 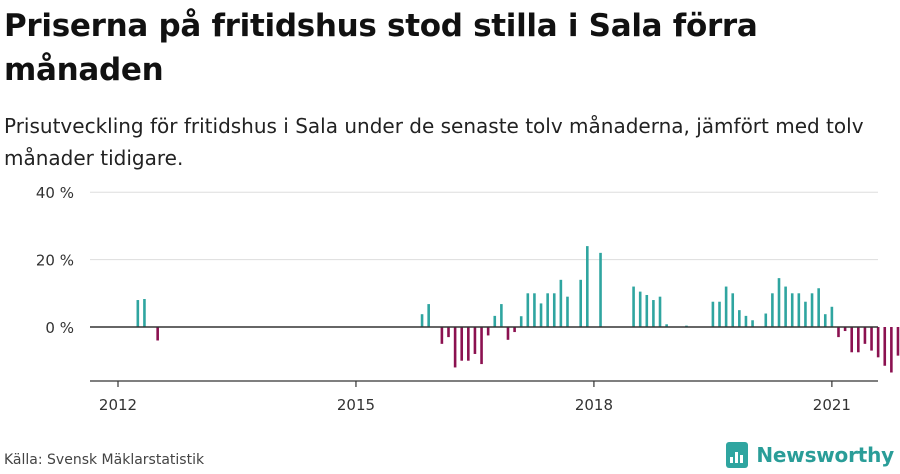 What do you see at coordinates (832, 405) in the screenshot?
I see `x-tick-label: 2021` at bounding box center [832, 405].